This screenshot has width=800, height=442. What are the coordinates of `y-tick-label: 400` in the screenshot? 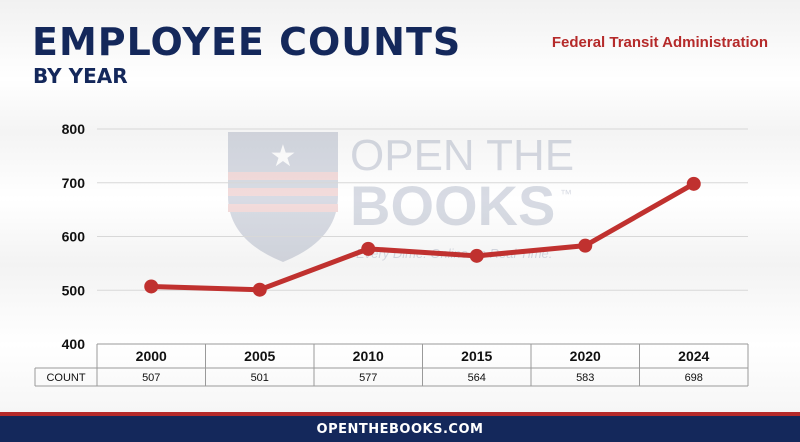 It's located at (74, 344).